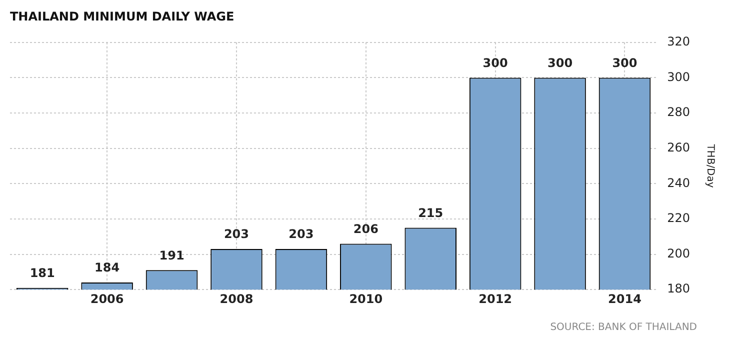 This screenshot has width=730, height=340. What do you see at coordinates (625, 299) in the screenshot?
I see `x-tick-label: 2014` at bounding box center [625, 299].